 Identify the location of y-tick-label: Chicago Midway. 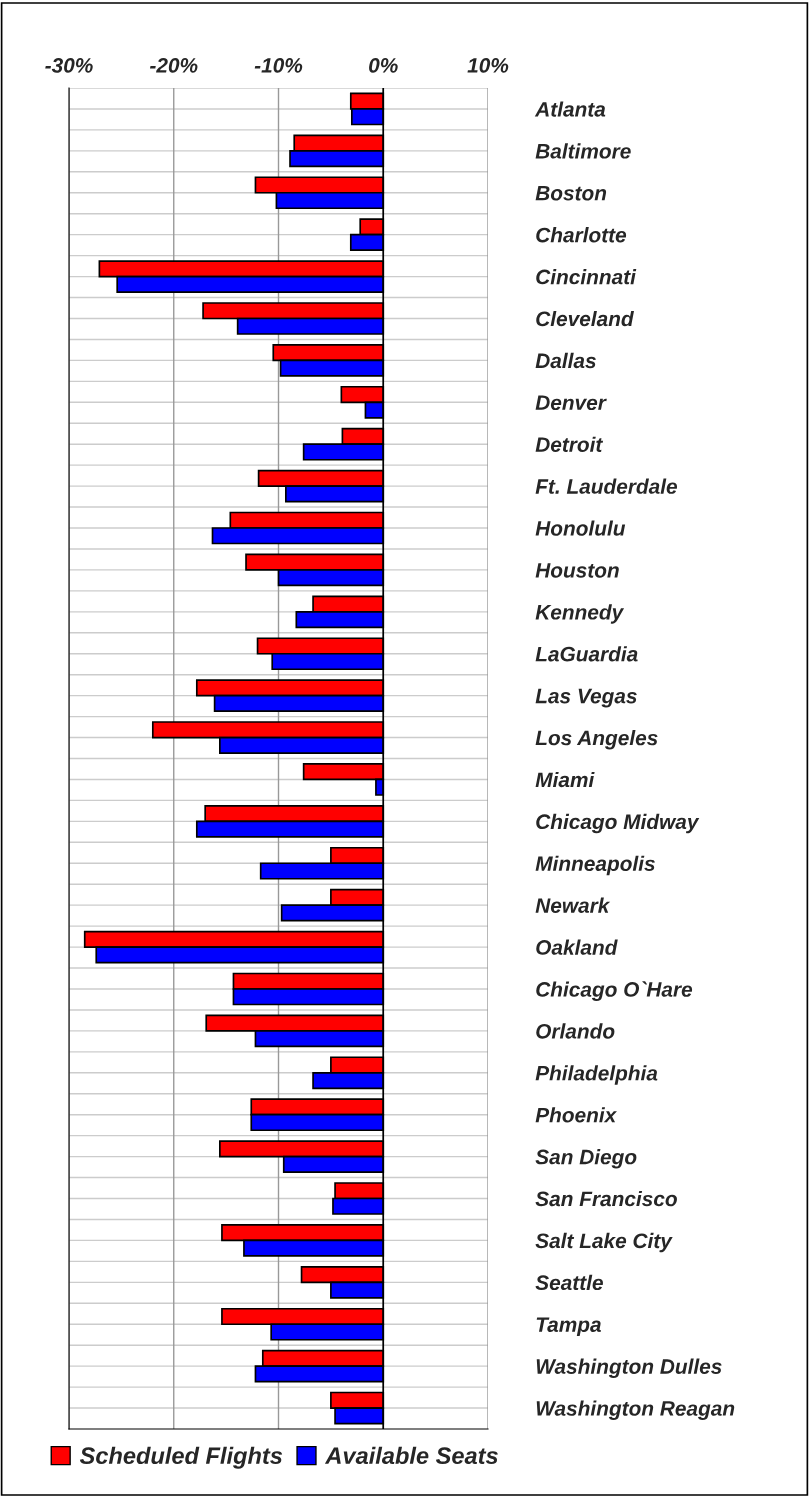
(618, 823).